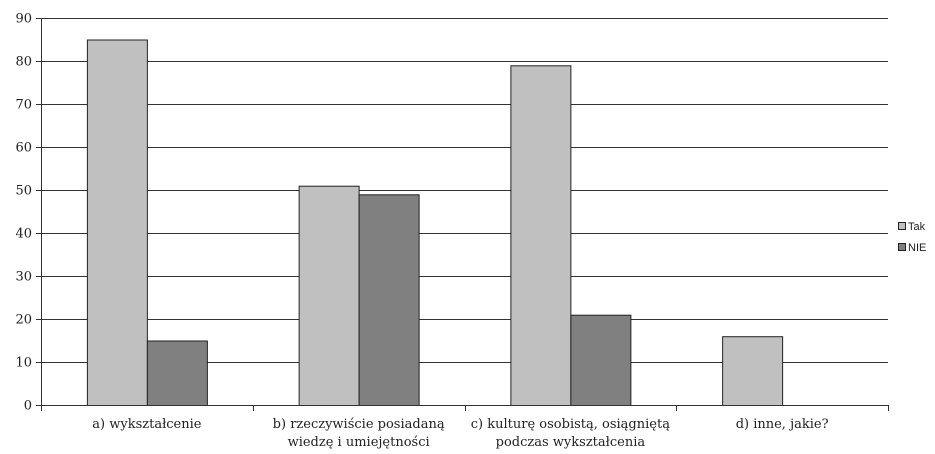  Describe the element at coordinates (917, 227) in the screenshot. I see `legend-label-tak: Tak` at that location.